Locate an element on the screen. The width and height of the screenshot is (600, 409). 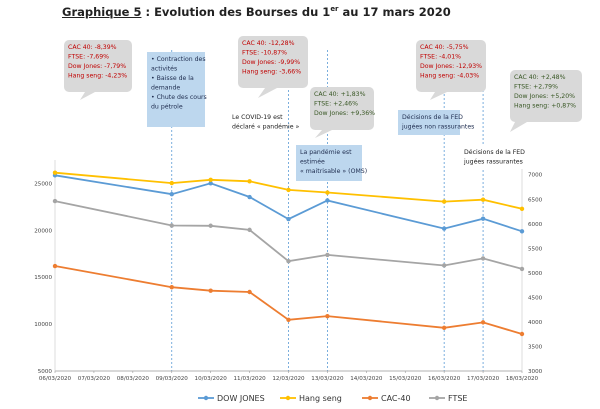
left-tick-label: 15000 is located at coordinates (43, 278).